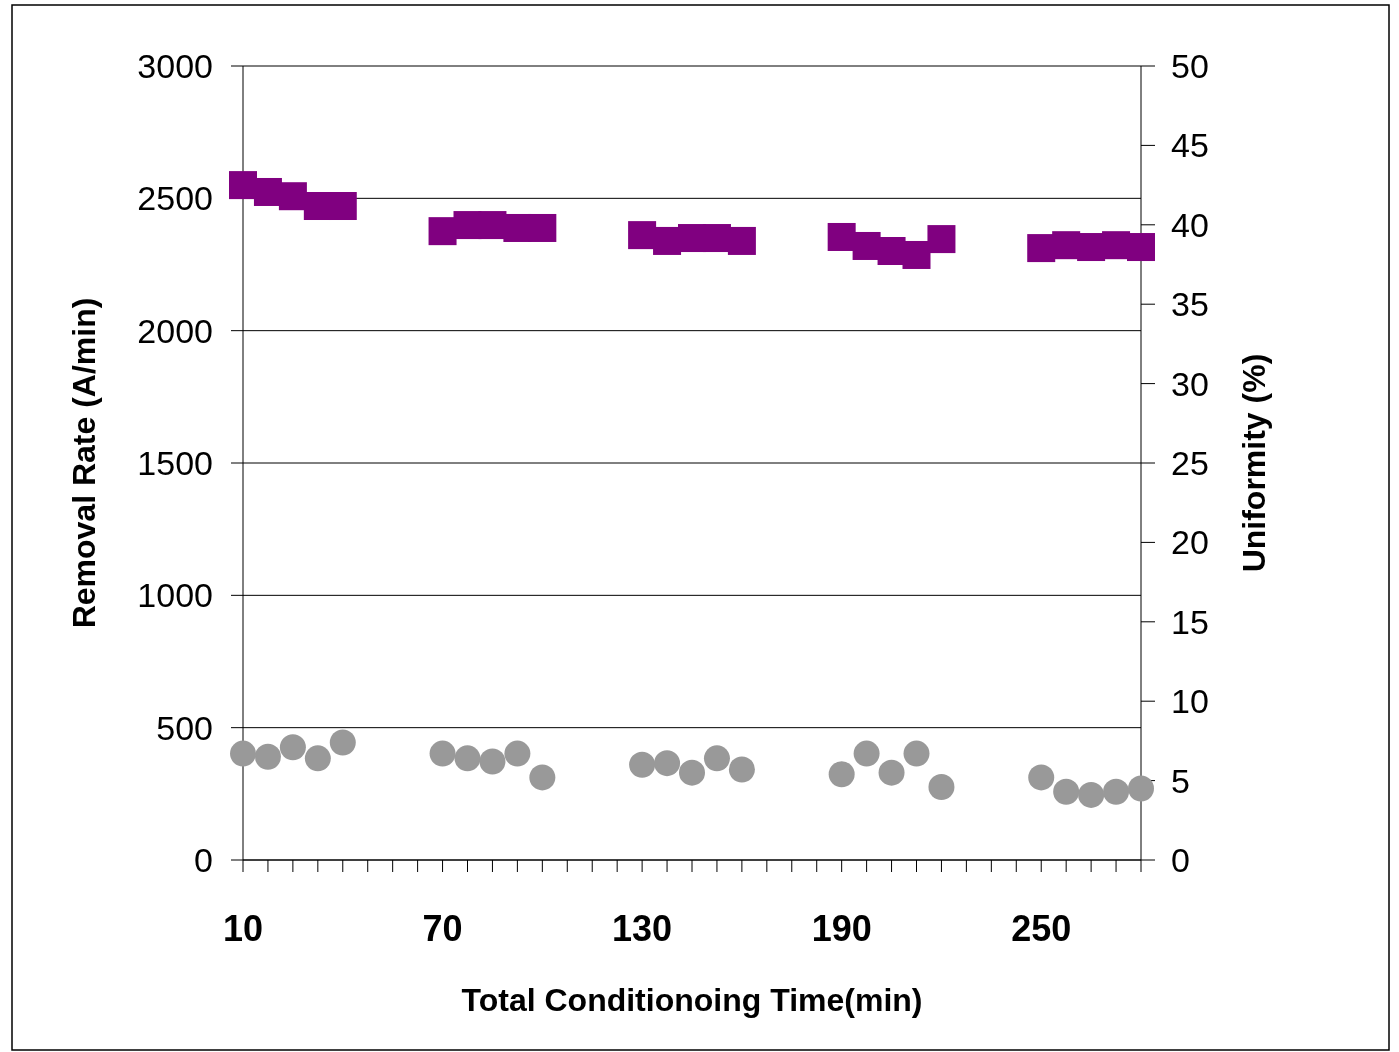 Image resolution: width=1399 pixels, height=1052 pixels. Describe the element at coordinates (692, 1000) in the screenshot. I see `x-axis-title: Total Conditionoing Time(min)` at that location.